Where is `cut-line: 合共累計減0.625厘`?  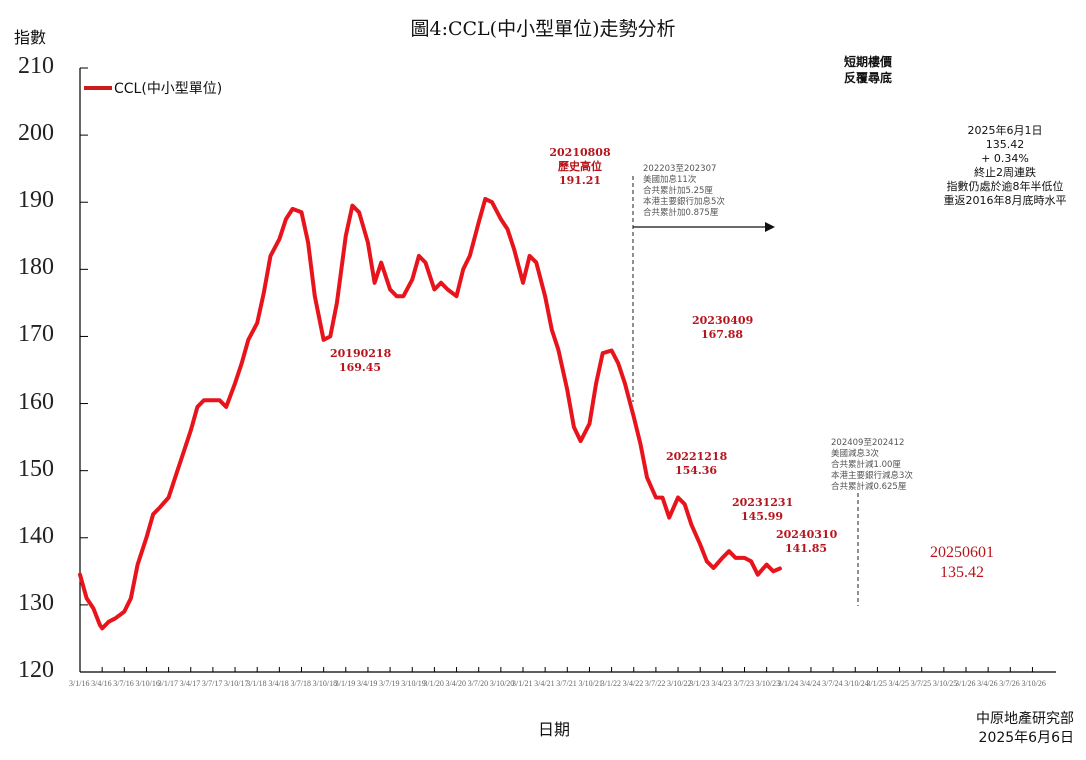
cut-line: 合共累計減0.625厘 is located at coordinates (869, 487).